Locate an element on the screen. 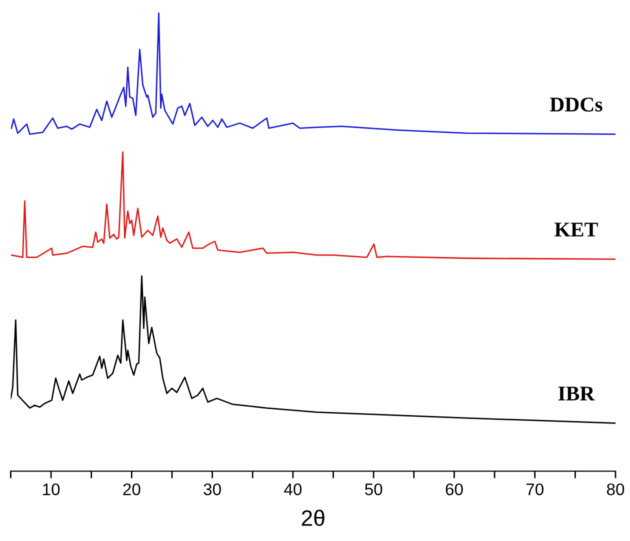  series-label: KET is located at coordinates (576, 229).